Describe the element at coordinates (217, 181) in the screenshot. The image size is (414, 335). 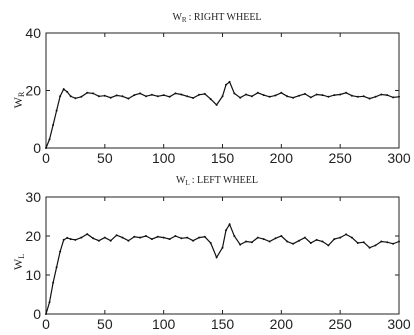
I see `chart-left-wheel-title: WL: LEFT WHEEL` at that location.